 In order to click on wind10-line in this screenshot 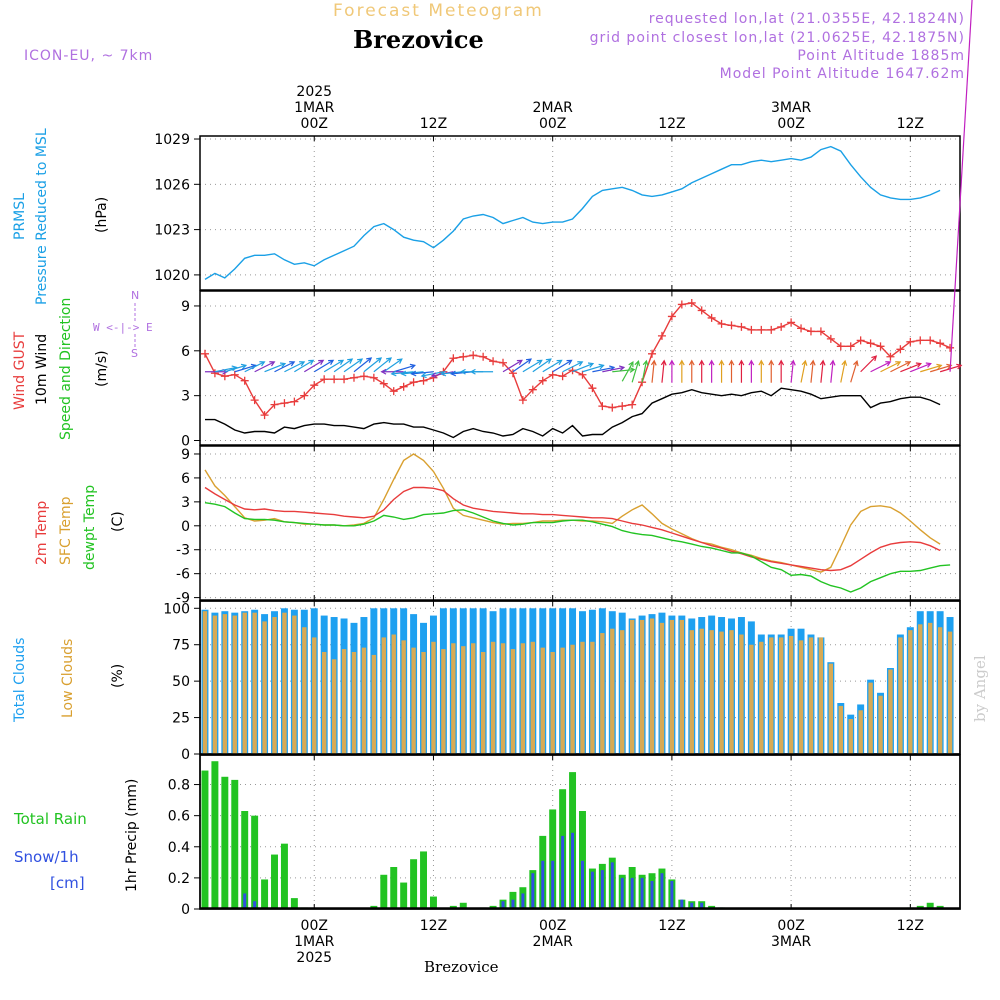, I will do `click(573, 413)`.